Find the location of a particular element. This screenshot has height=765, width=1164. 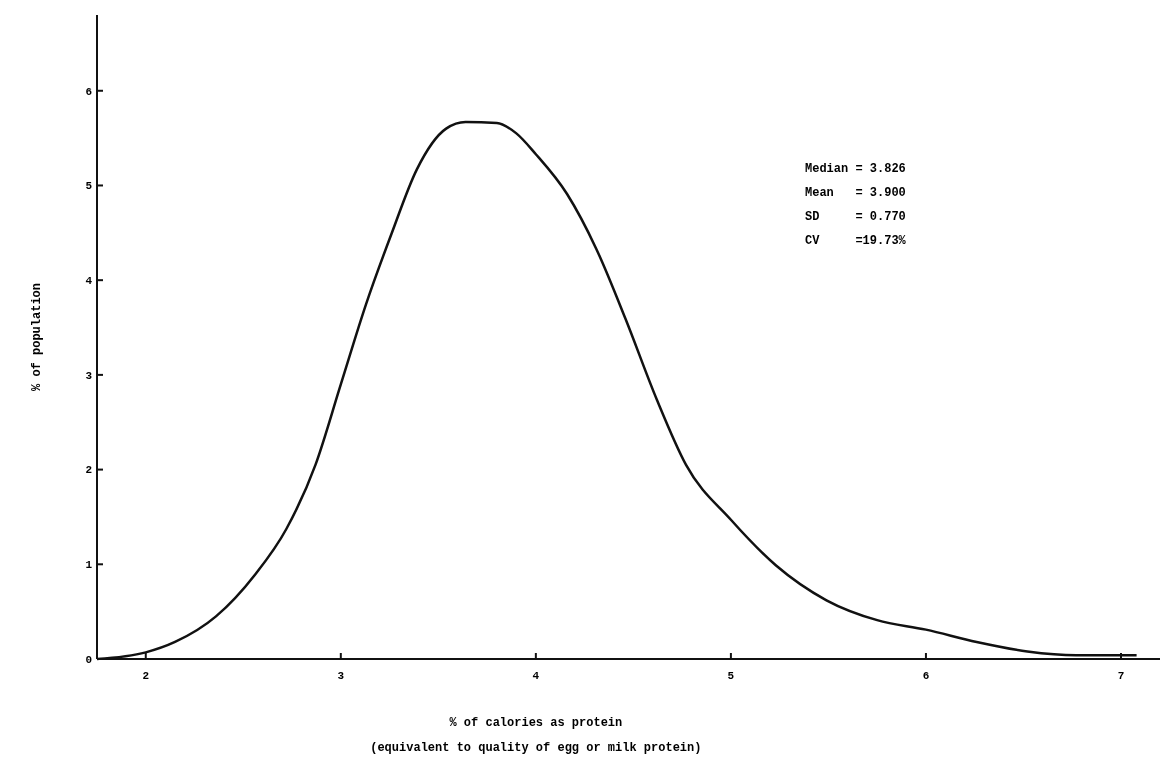

annotation: CV =19.73% is located at coordinates (856, 241).